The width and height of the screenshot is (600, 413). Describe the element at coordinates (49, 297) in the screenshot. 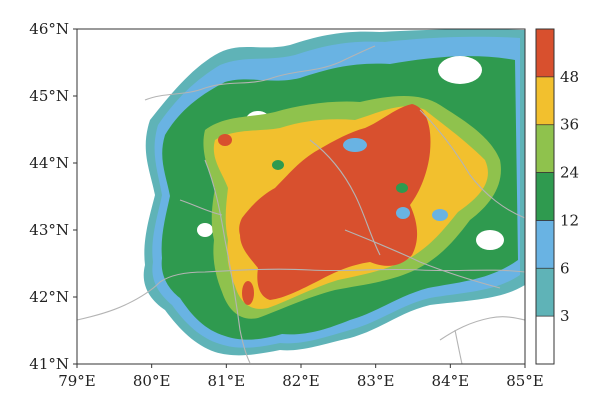

I see `lat-tick-label: 42°N` at that location.